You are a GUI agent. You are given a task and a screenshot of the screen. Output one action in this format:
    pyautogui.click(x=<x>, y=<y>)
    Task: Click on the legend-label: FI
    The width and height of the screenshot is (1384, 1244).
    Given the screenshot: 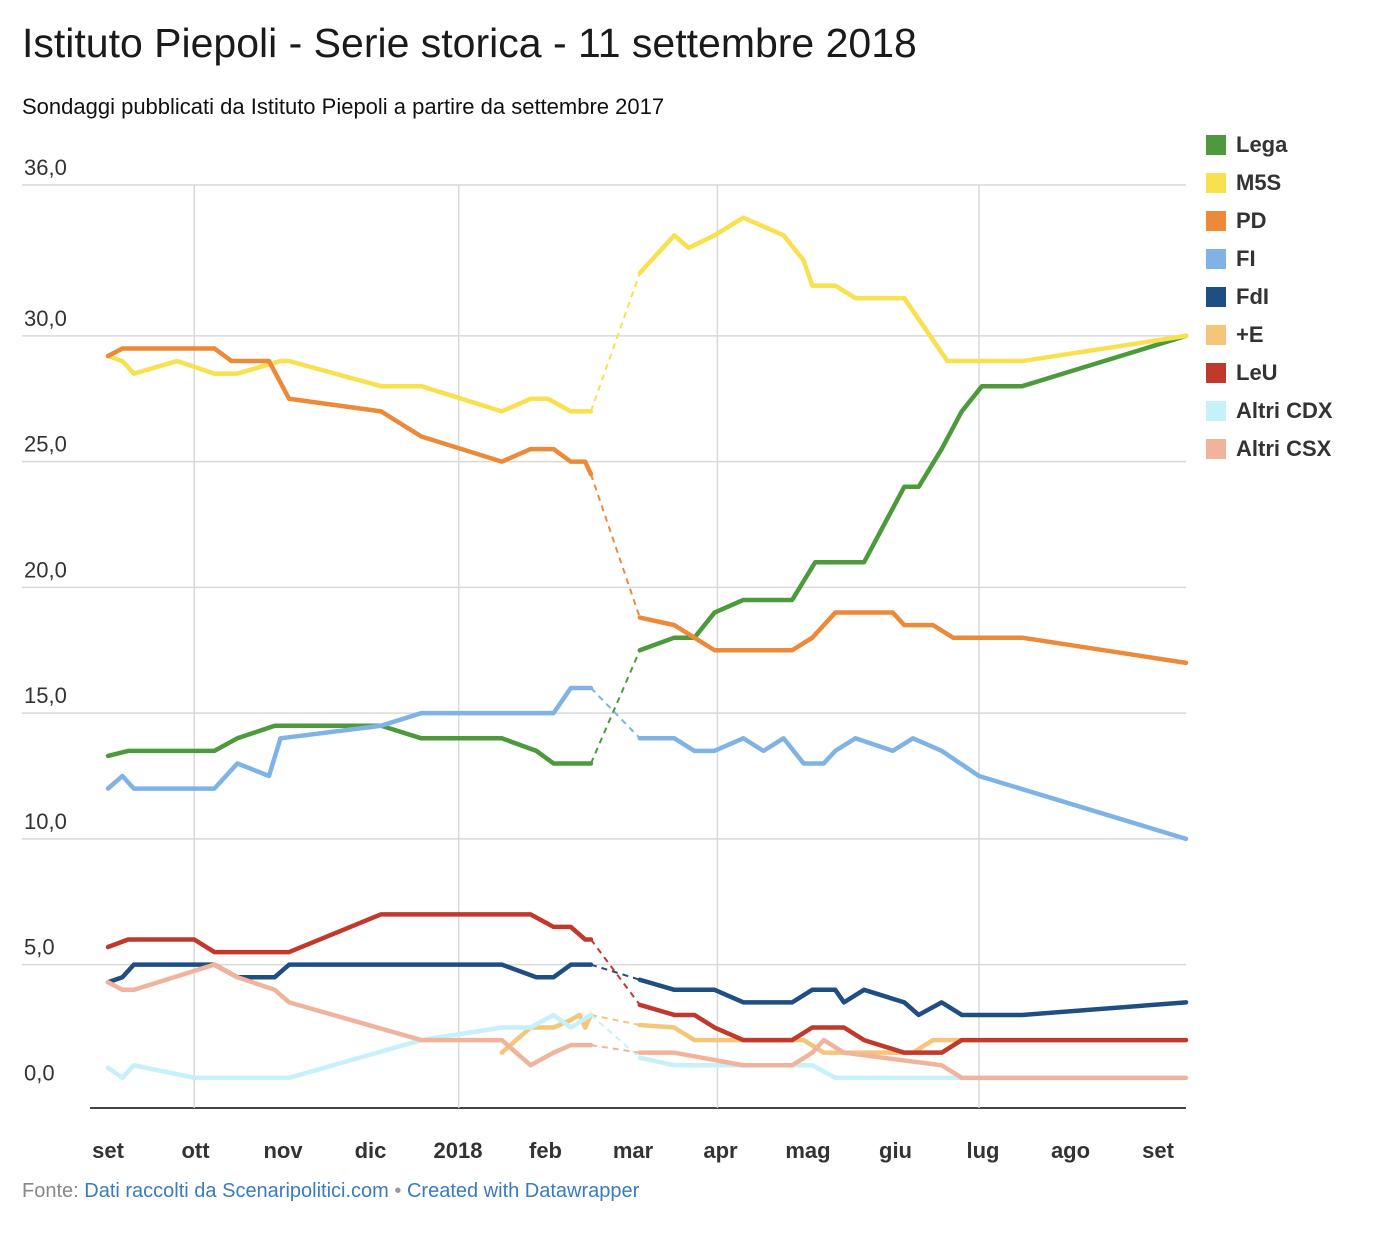 What is the action you would take?
    pyautogui.click(x=1246, y=258)
    